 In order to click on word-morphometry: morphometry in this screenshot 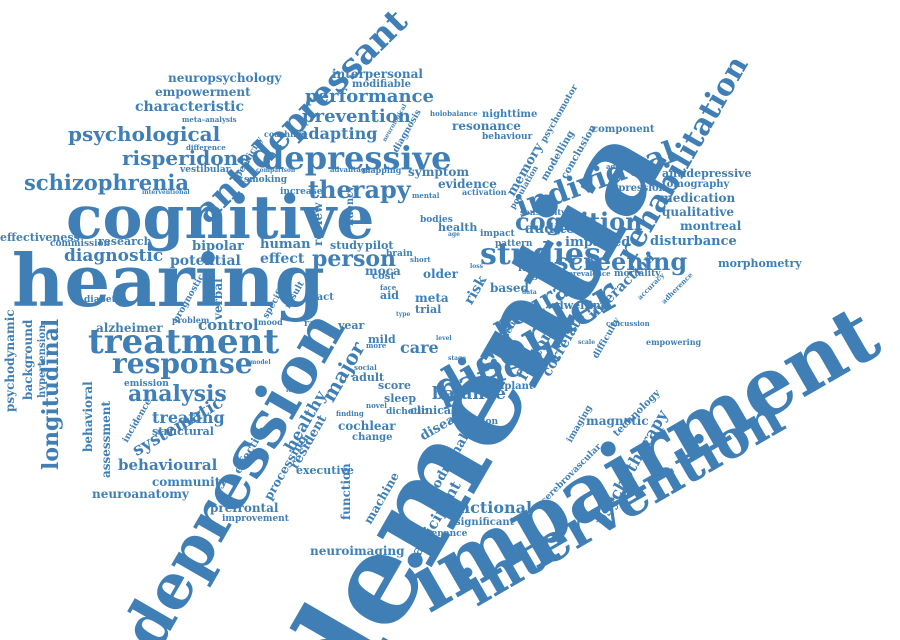, I will do `click(760, 263)`.